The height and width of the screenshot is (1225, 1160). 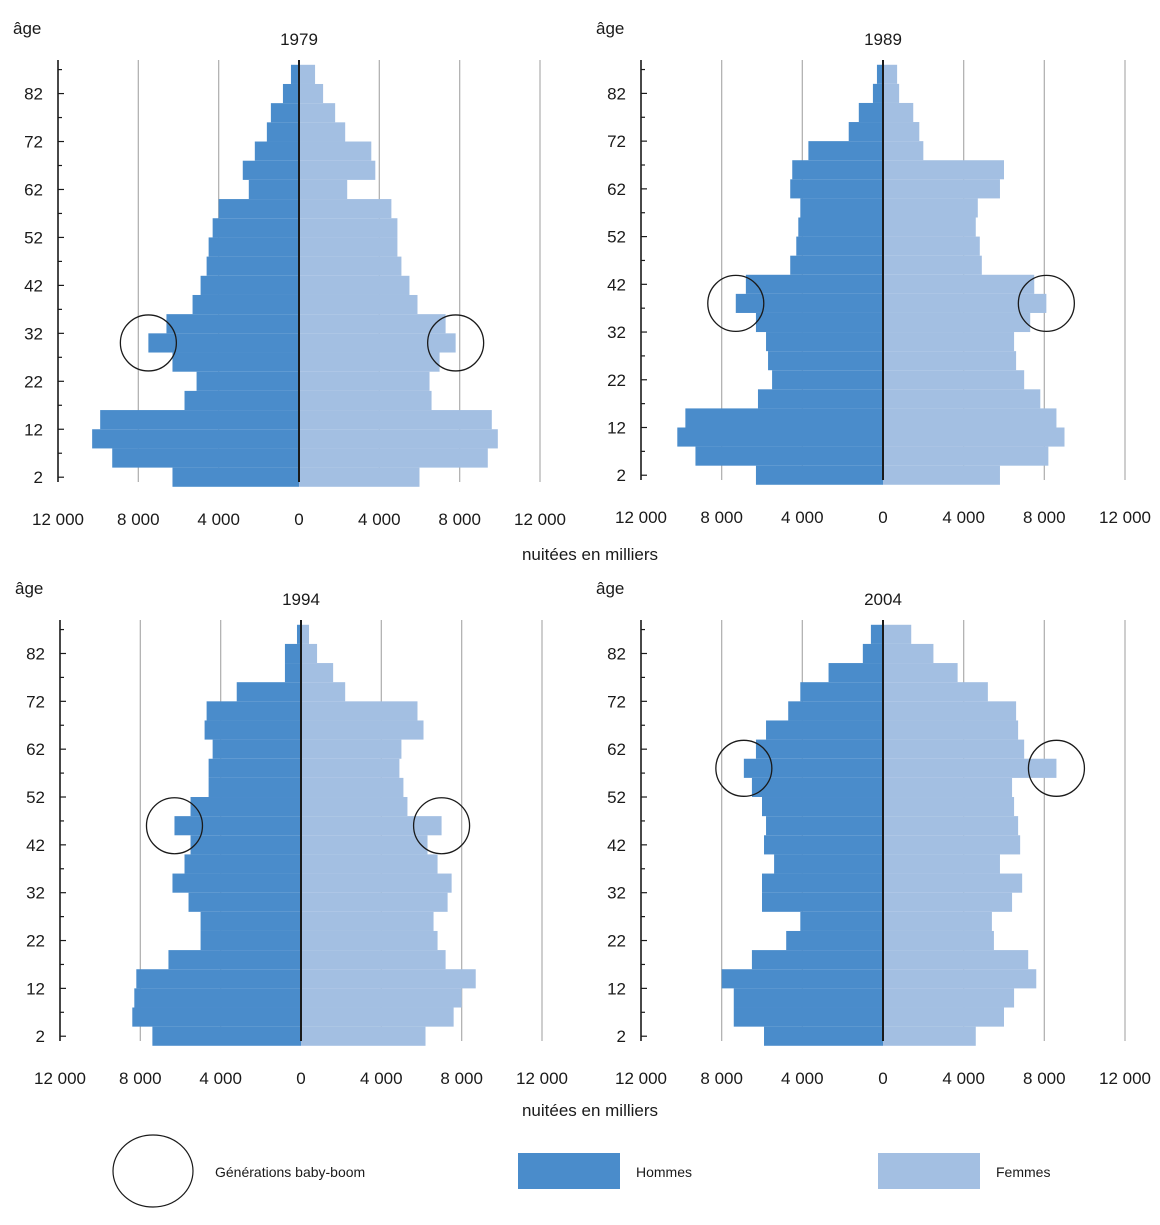 What do you see at coordinates (33, 429) in the screenshot?
I see `y-tick-label-12: 12` at bounding box center [33, 429].